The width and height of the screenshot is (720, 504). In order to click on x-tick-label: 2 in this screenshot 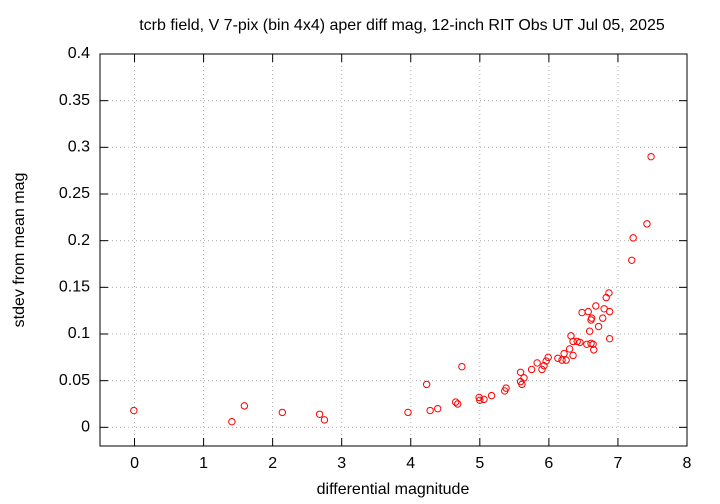, I will do `click(272, 463)`.